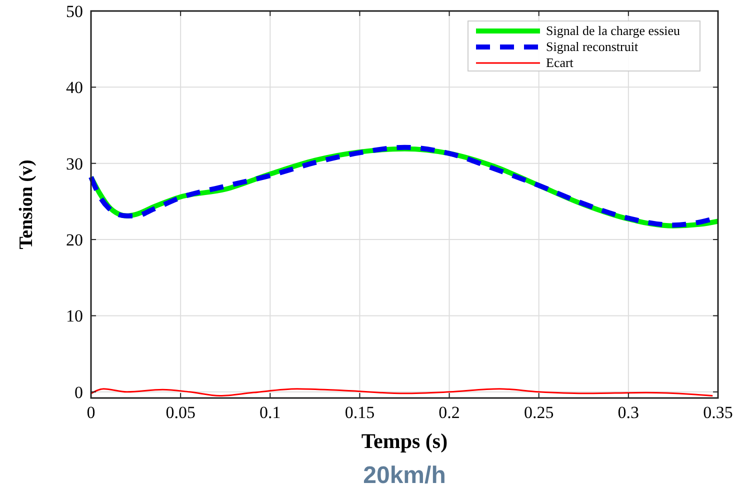 The height and width of the screenshot is (495, 742). I want to click on y-tick-label: 0, so click(78, 392).